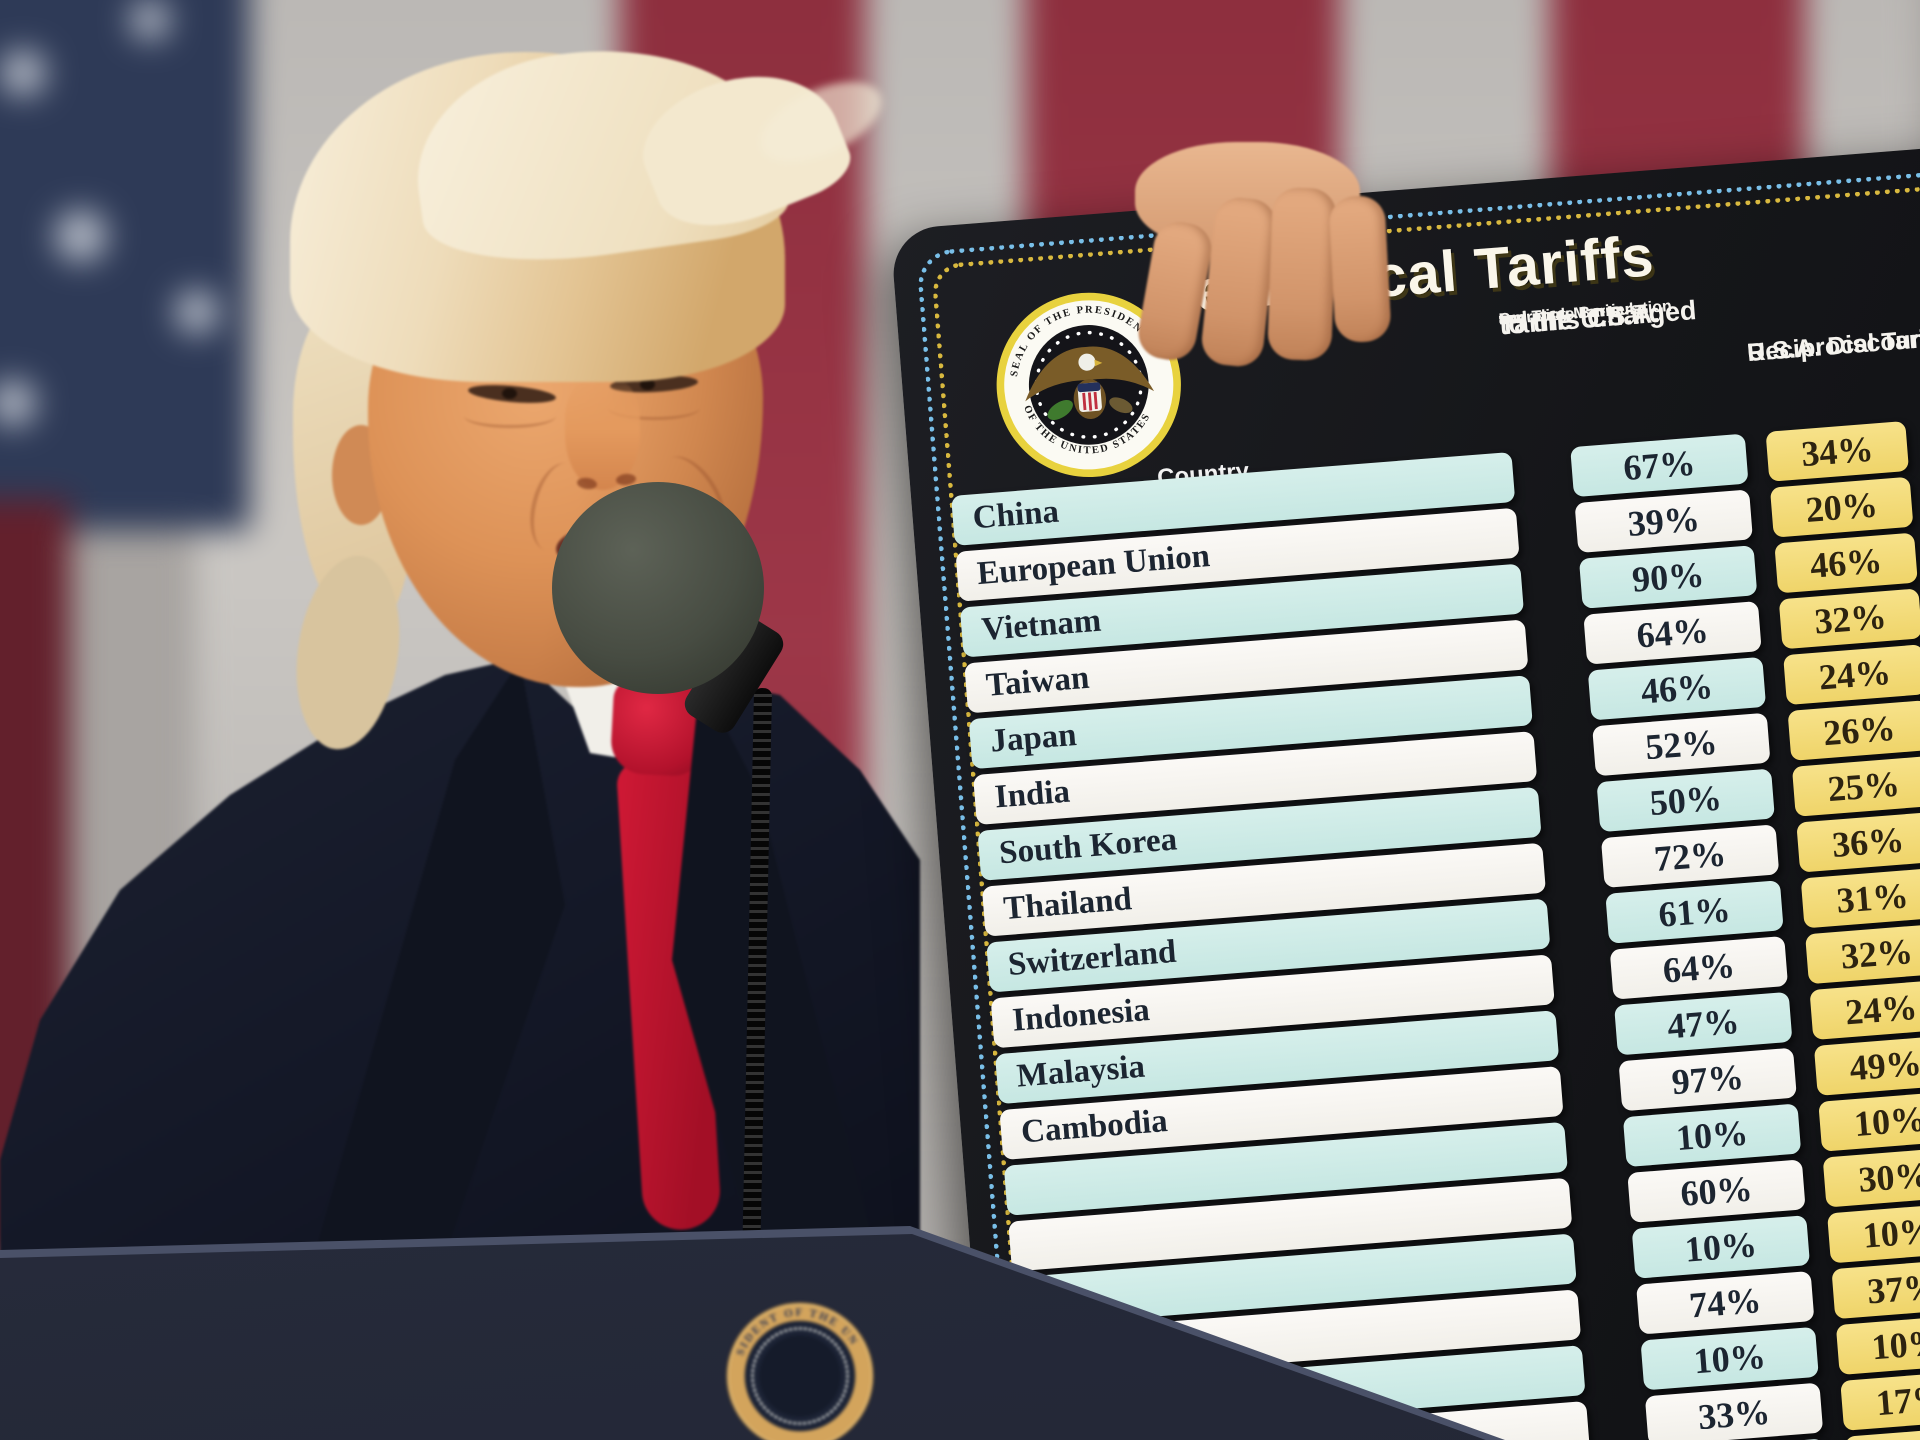 The height and width of the screenshot is (1440, 1920). Describe the element at coordinates (647, 384) in the screenshot. I see `pupil-right` at that location.